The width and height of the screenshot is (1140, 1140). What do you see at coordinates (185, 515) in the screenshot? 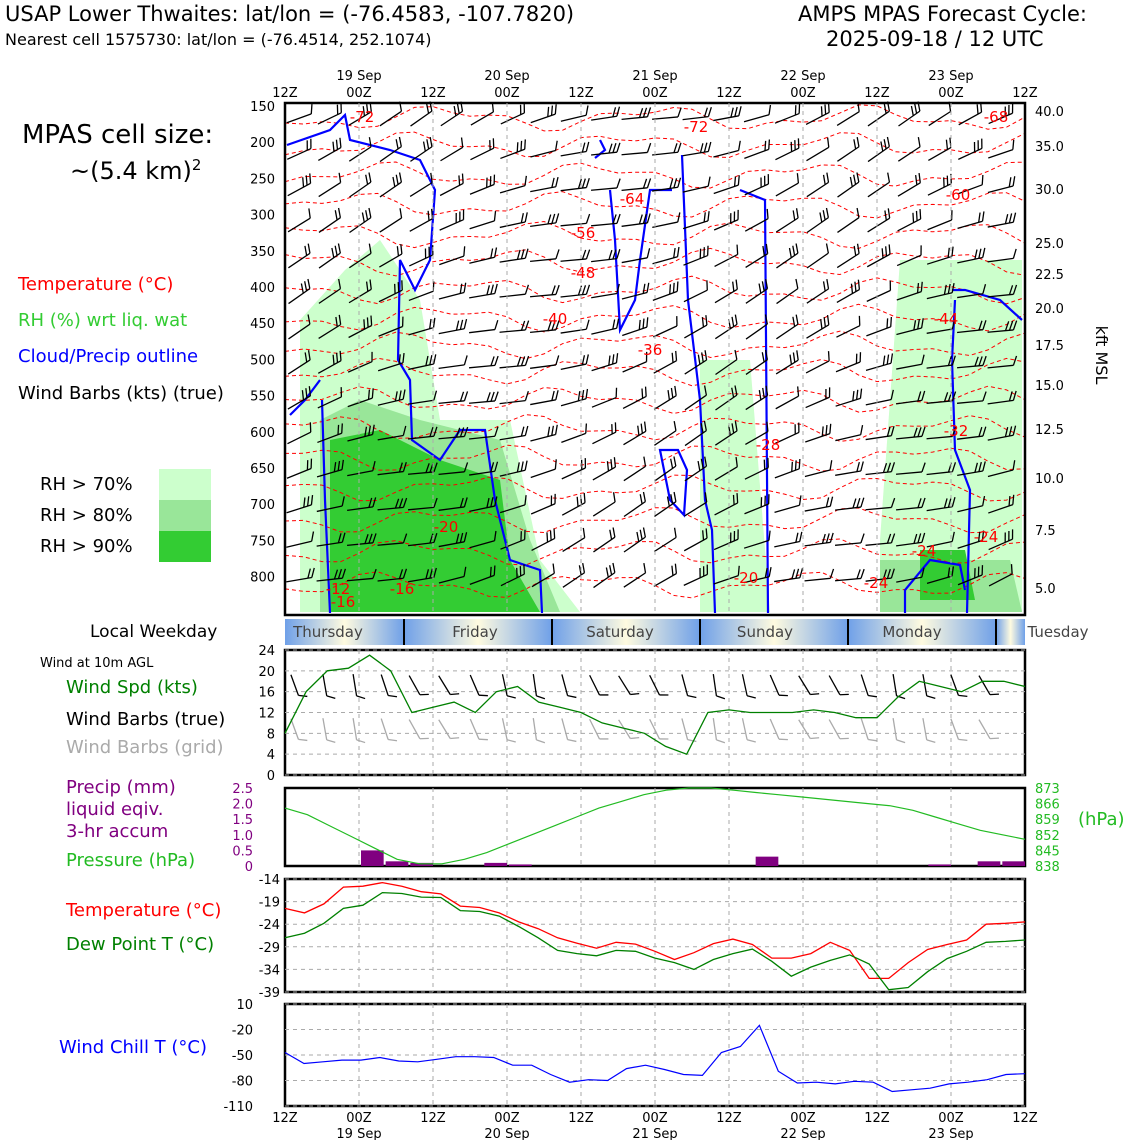
I see `legend-swatch-rh80` at bounding box center [185, 515].